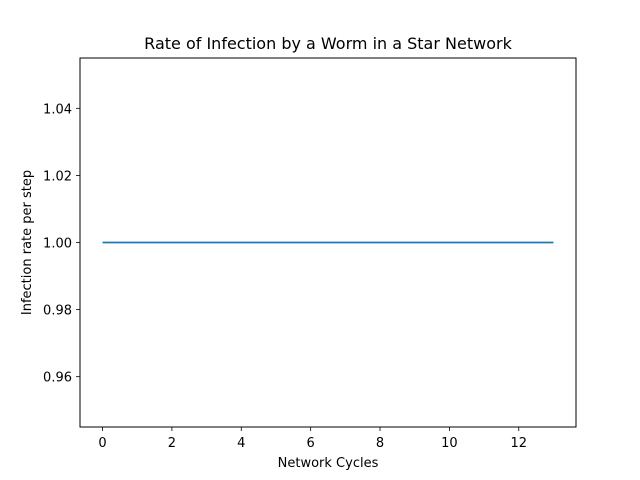 This screenshot has height=480, width=640. What do you see at coordinates (449, 443) in the screenshot?
I see `x-tick-label: 10` at bounding box center [449, 443].